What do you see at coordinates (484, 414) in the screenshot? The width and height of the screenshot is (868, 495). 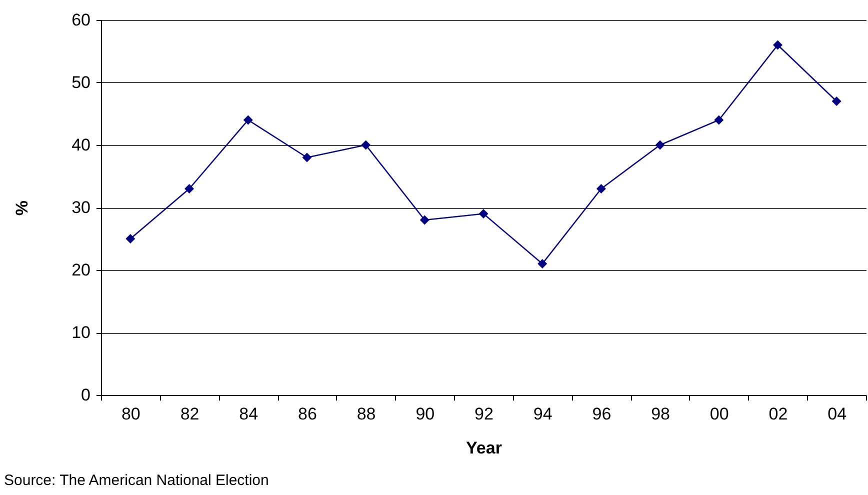 I see `x-tick-label: 92` at bounding box center [484, 414].